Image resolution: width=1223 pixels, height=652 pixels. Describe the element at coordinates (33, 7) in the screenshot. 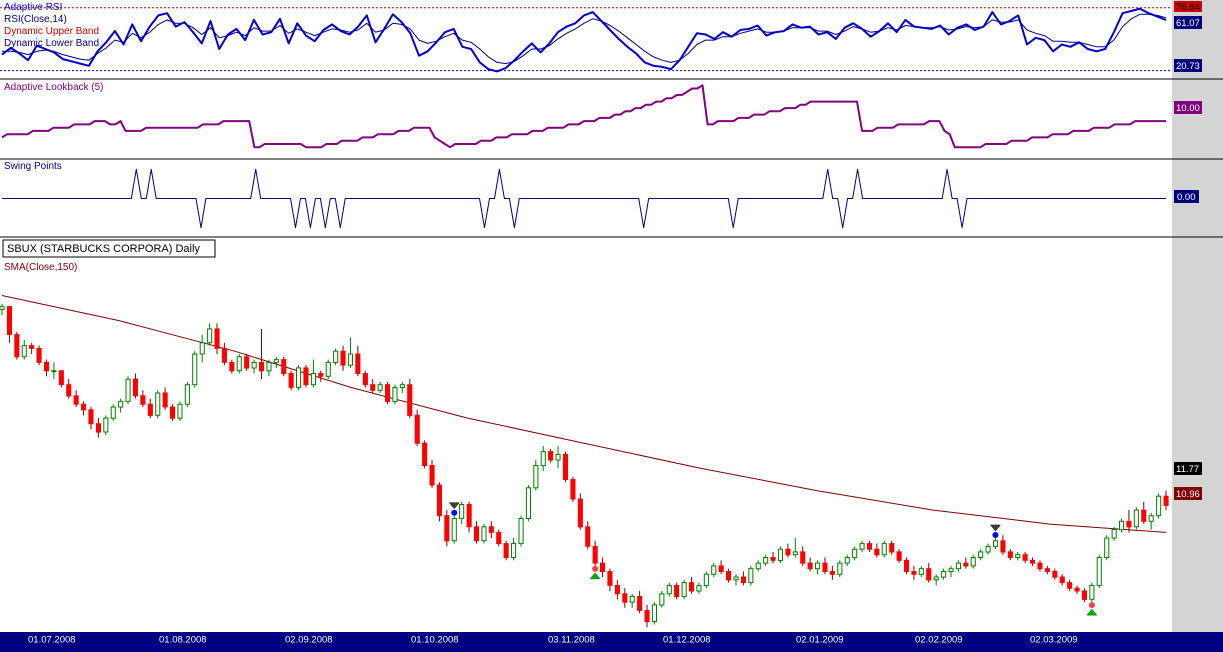

I see `legend-adaptive-rsi: Adaptive RSI` at that location.